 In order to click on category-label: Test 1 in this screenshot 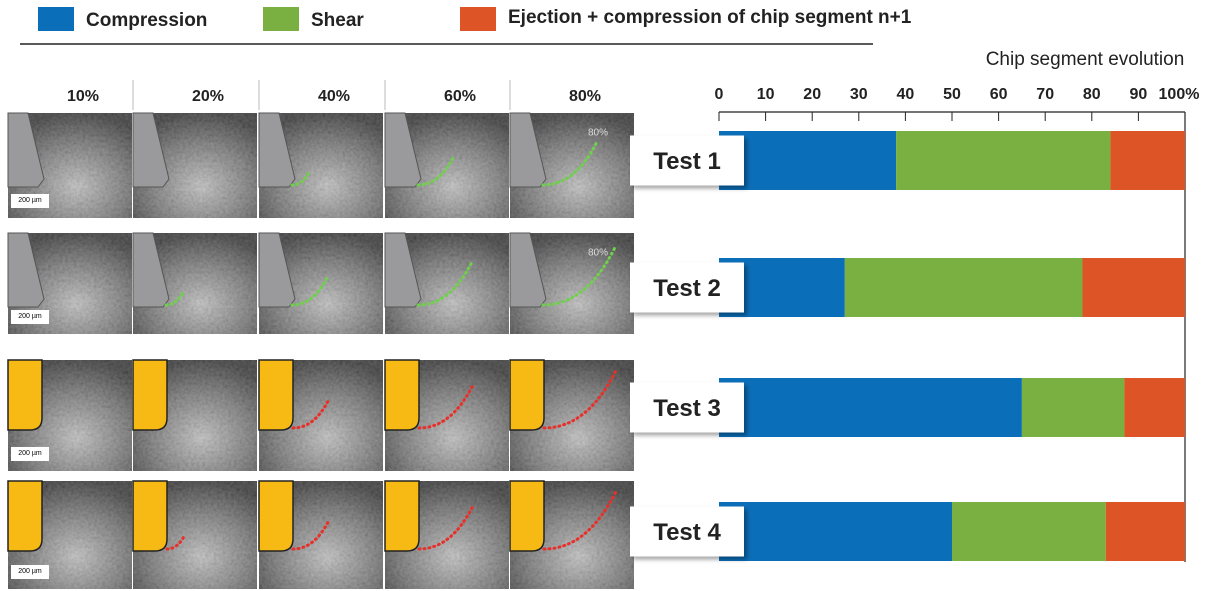, I will do `click(687, 161)`.